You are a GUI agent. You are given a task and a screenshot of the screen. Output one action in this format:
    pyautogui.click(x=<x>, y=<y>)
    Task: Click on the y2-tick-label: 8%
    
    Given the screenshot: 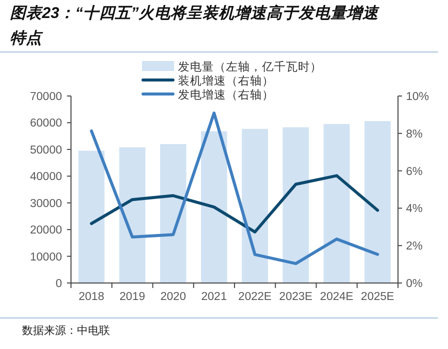 What is the action you would take?
    pyautogui.click(x=414, y=134)
    